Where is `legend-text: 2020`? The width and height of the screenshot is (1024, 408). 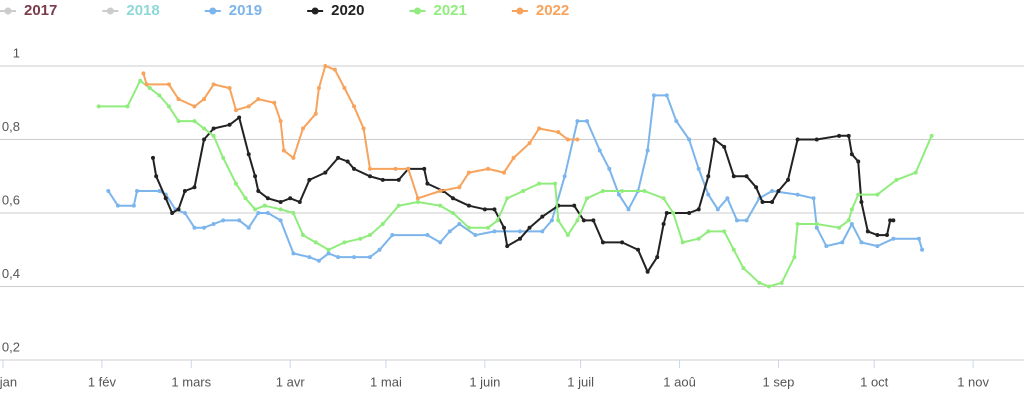 legend-text: 2020 is located at coordinates (347, 10).